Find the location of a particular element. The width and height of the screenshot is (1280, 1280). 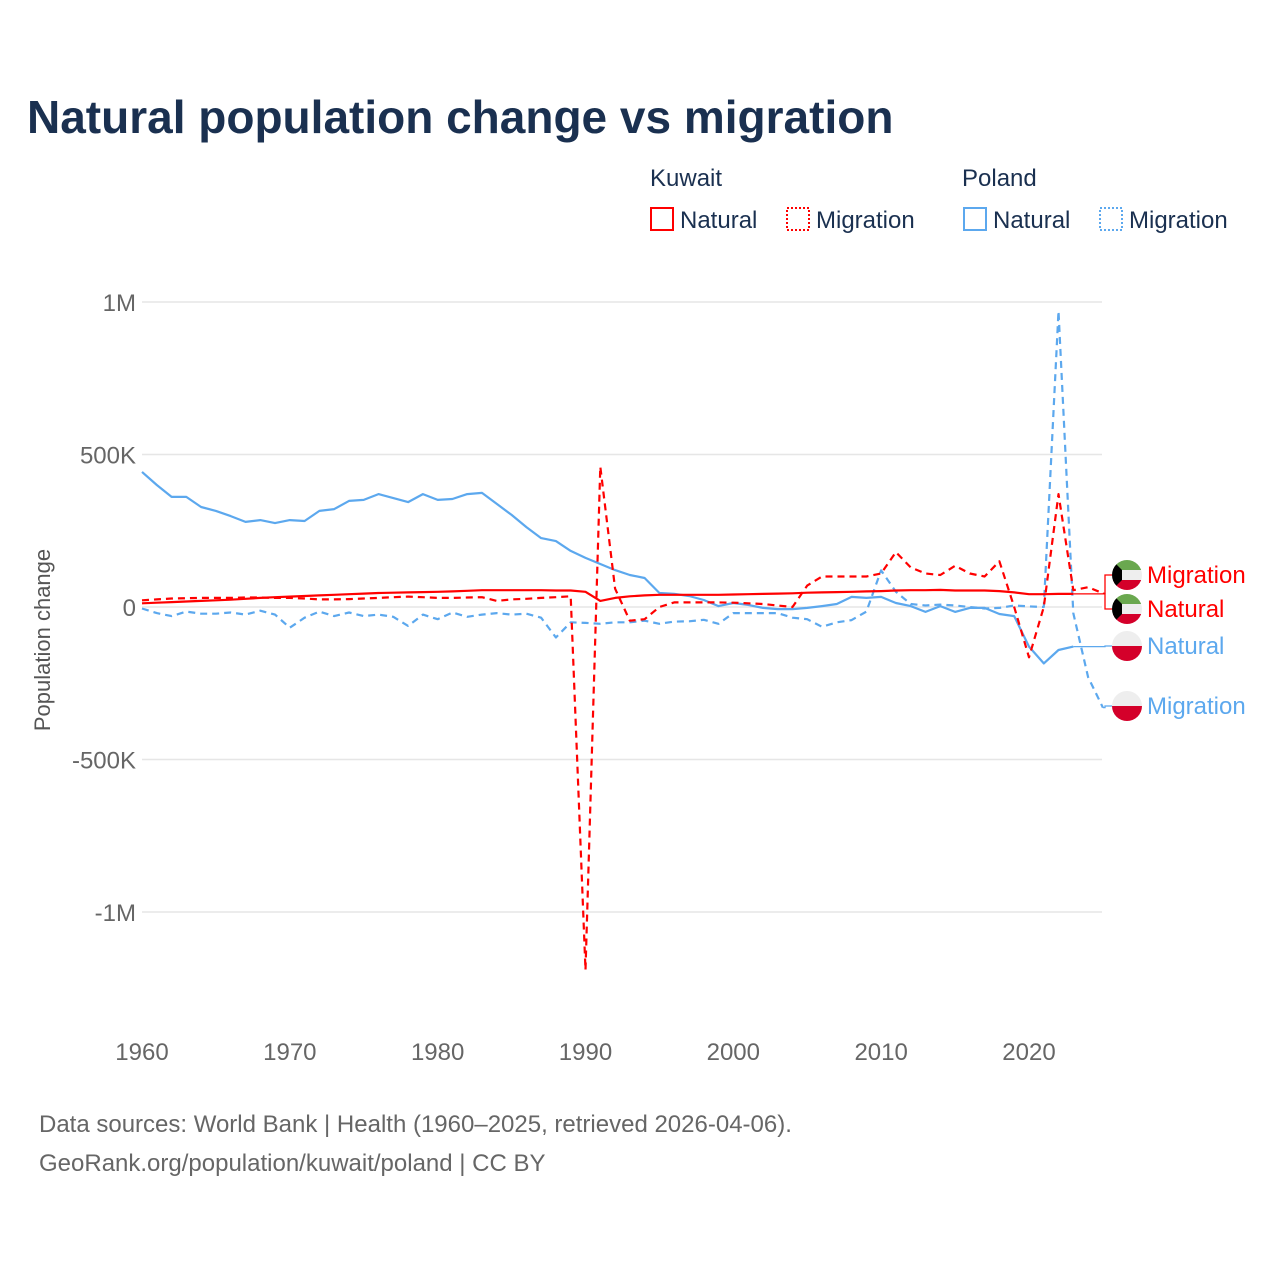

poland-migration-end-label: Migration is located at coordinates (1196, 706).